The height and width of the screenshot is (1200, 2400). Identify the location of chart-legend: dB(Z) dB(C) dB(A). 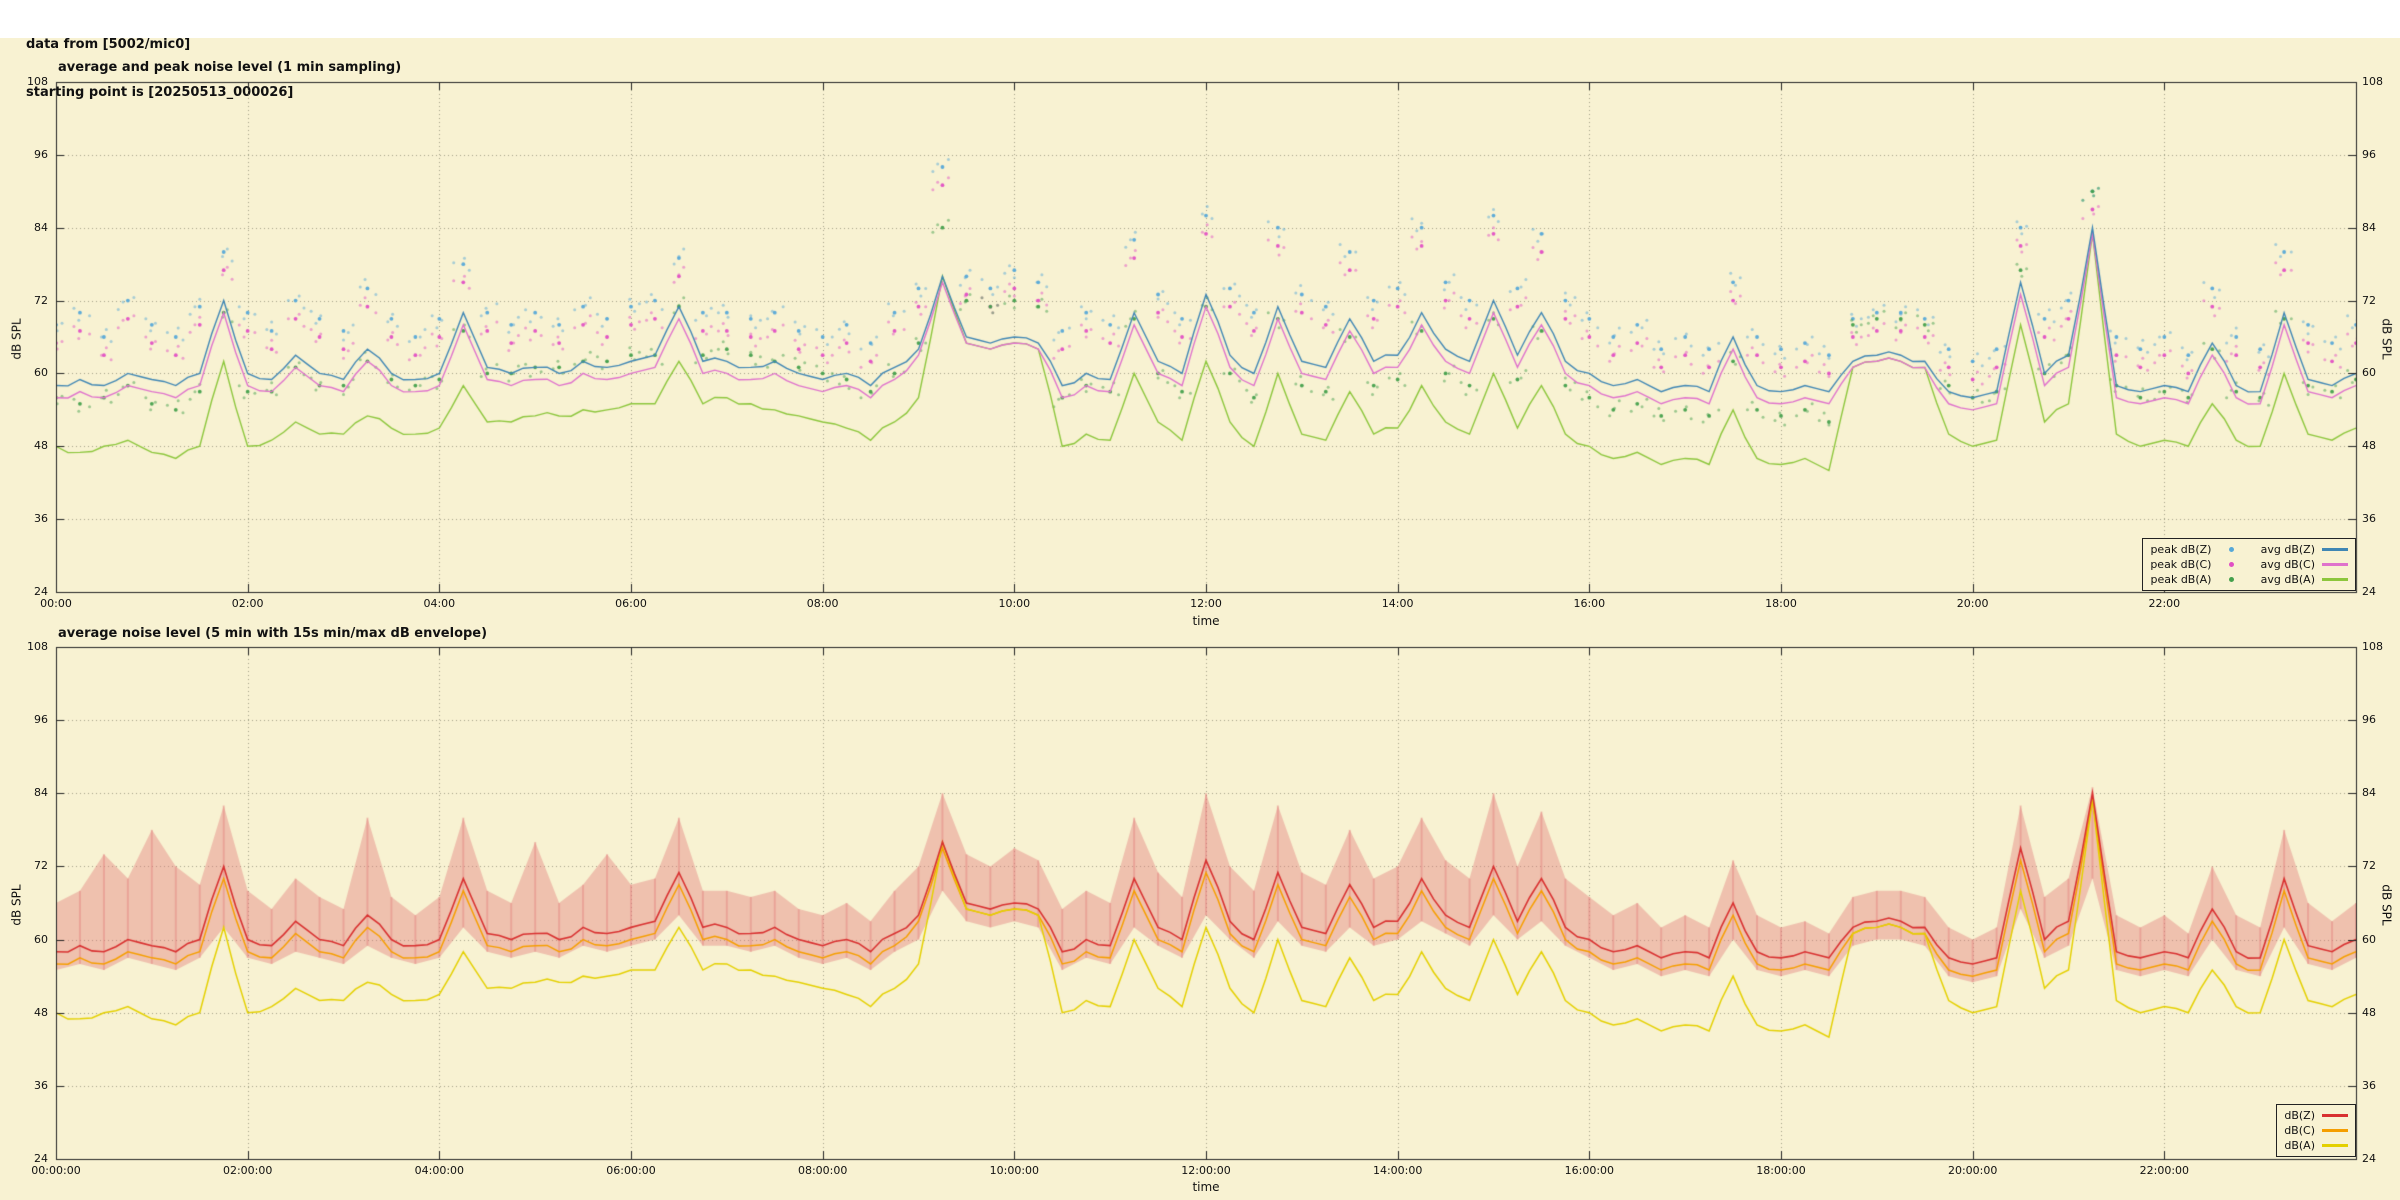
(2316, 1130).